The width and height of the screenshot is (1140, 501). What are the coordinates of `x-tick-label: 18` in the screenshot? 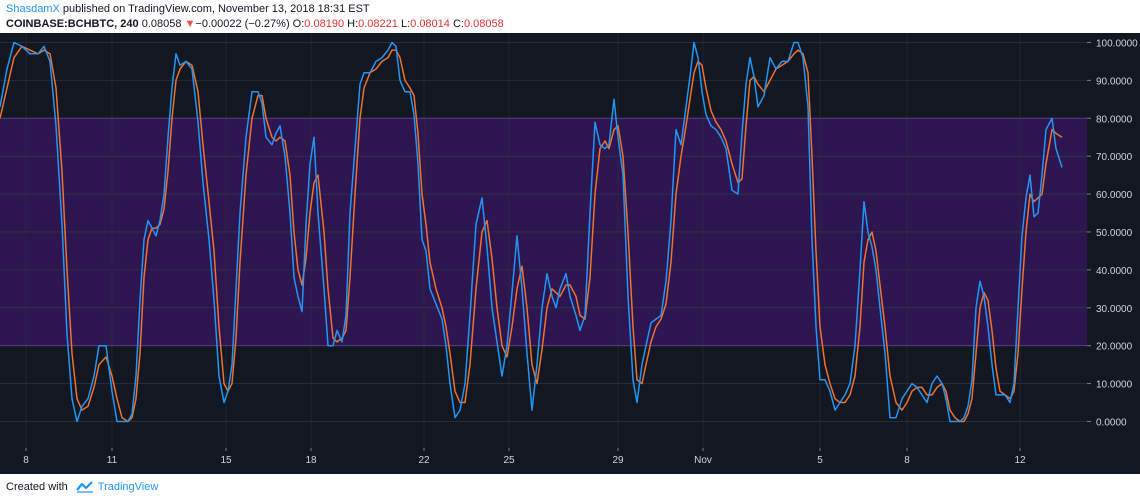 It's located at (311, 460).